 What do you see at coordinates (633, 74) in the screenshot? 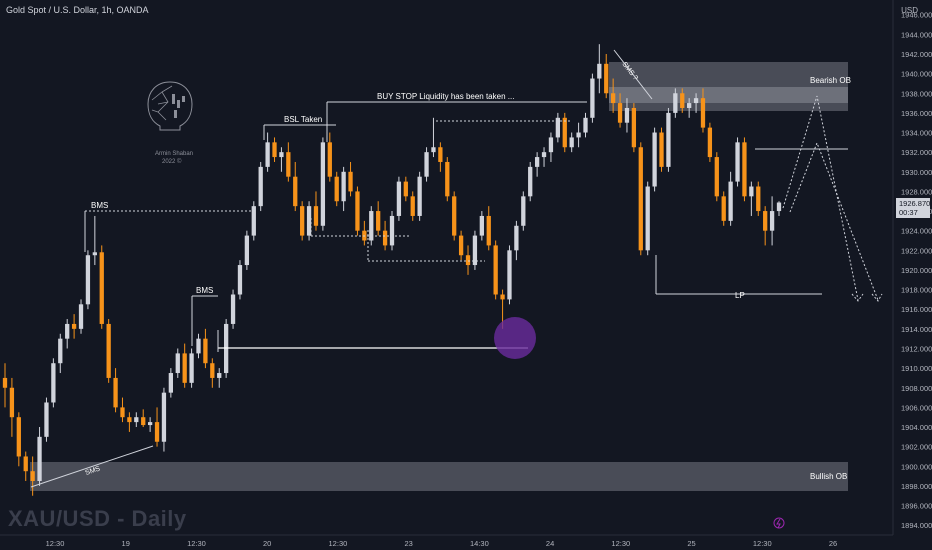
I see `sms-question-trendline` at bounding box center [633, 74].